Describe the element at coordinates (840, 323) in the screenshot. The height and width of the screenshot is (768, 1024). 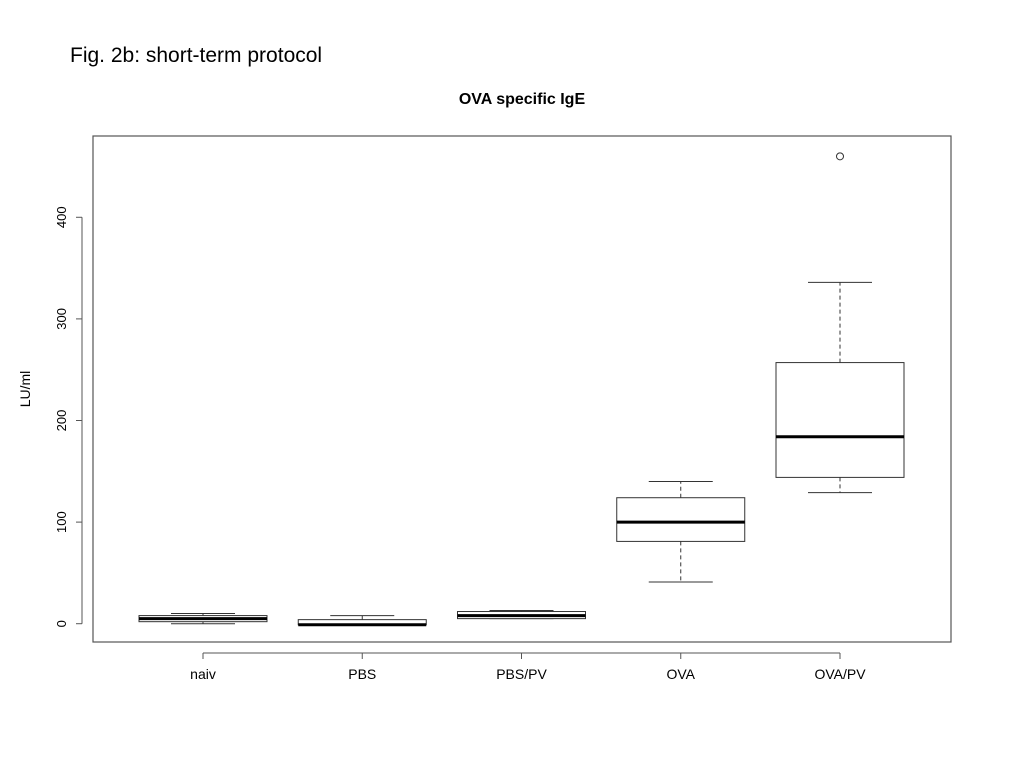
I see `box-ova-pv` at that location.